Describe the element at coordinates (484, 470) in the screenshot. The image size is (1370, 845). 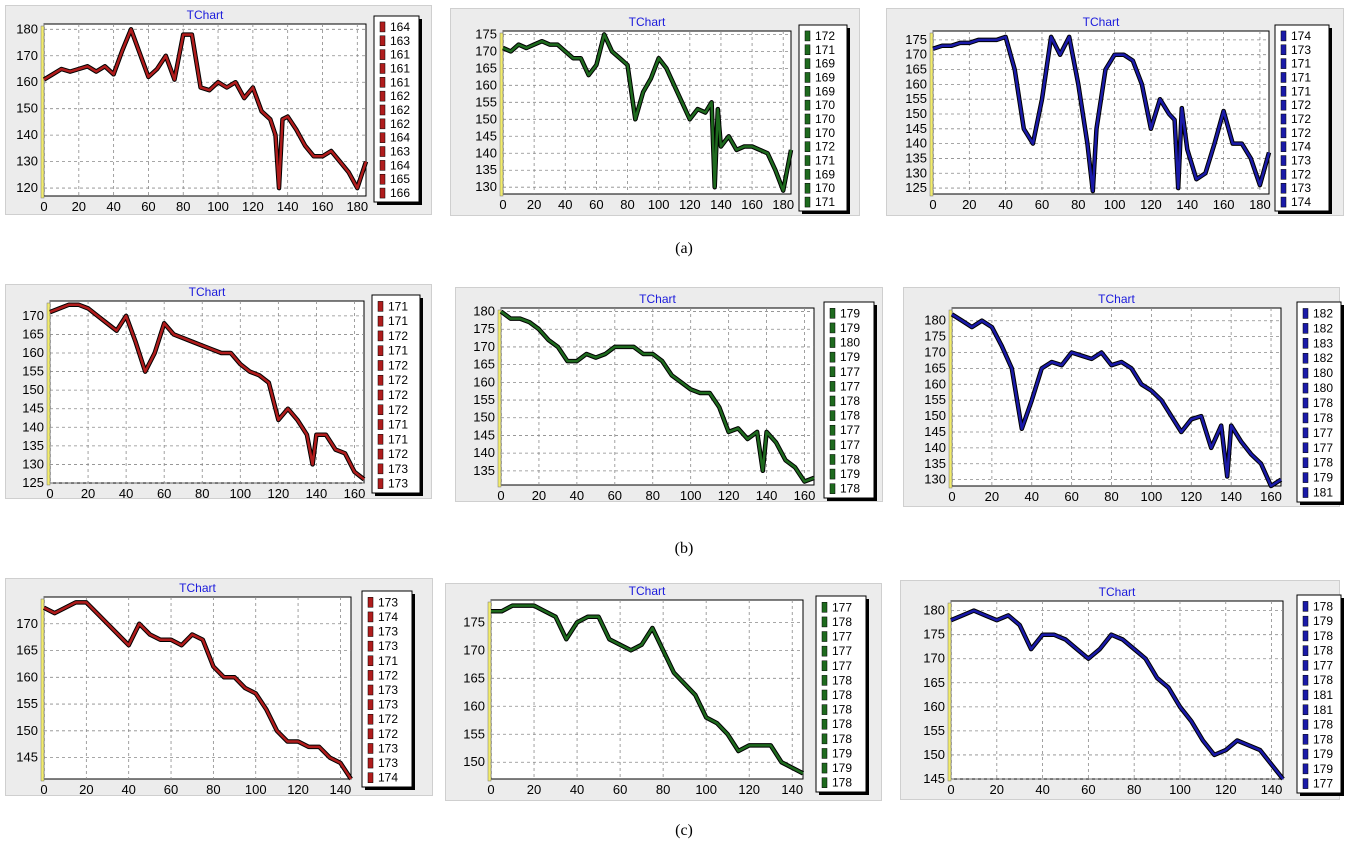
I see `y-tick-label: 135` at that location.